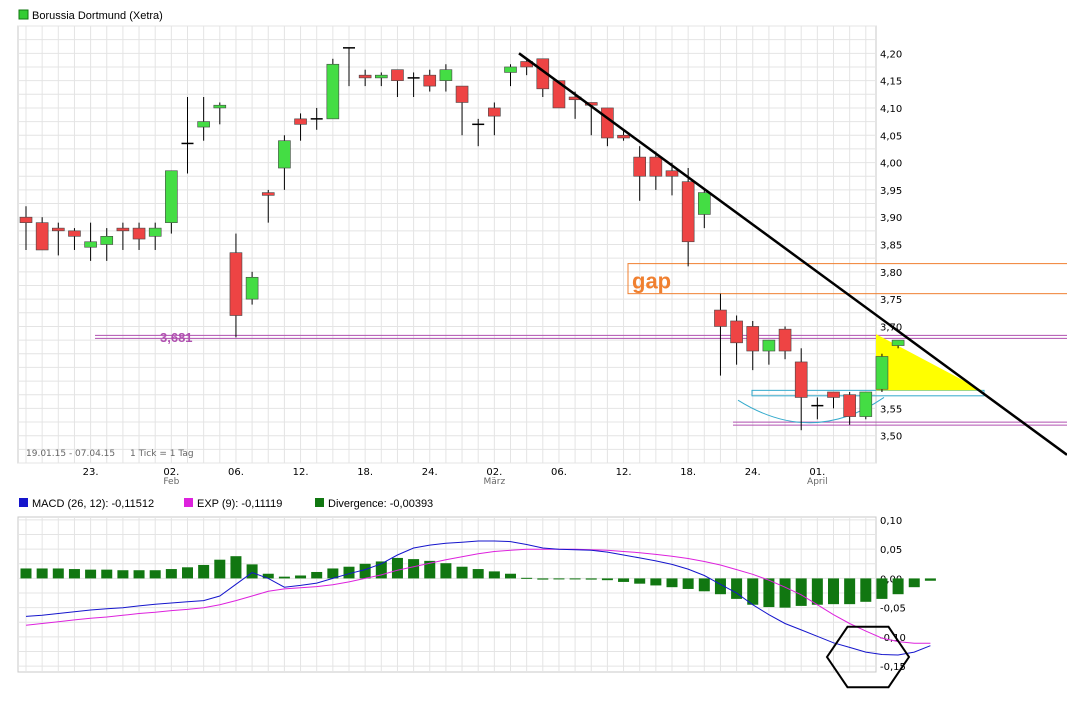 The image size is (1067, 711). Describe the element at coordinates (380, 504) in the screenshot. I see `divergence-legend-label: Divergence: -0,00393` at that location.